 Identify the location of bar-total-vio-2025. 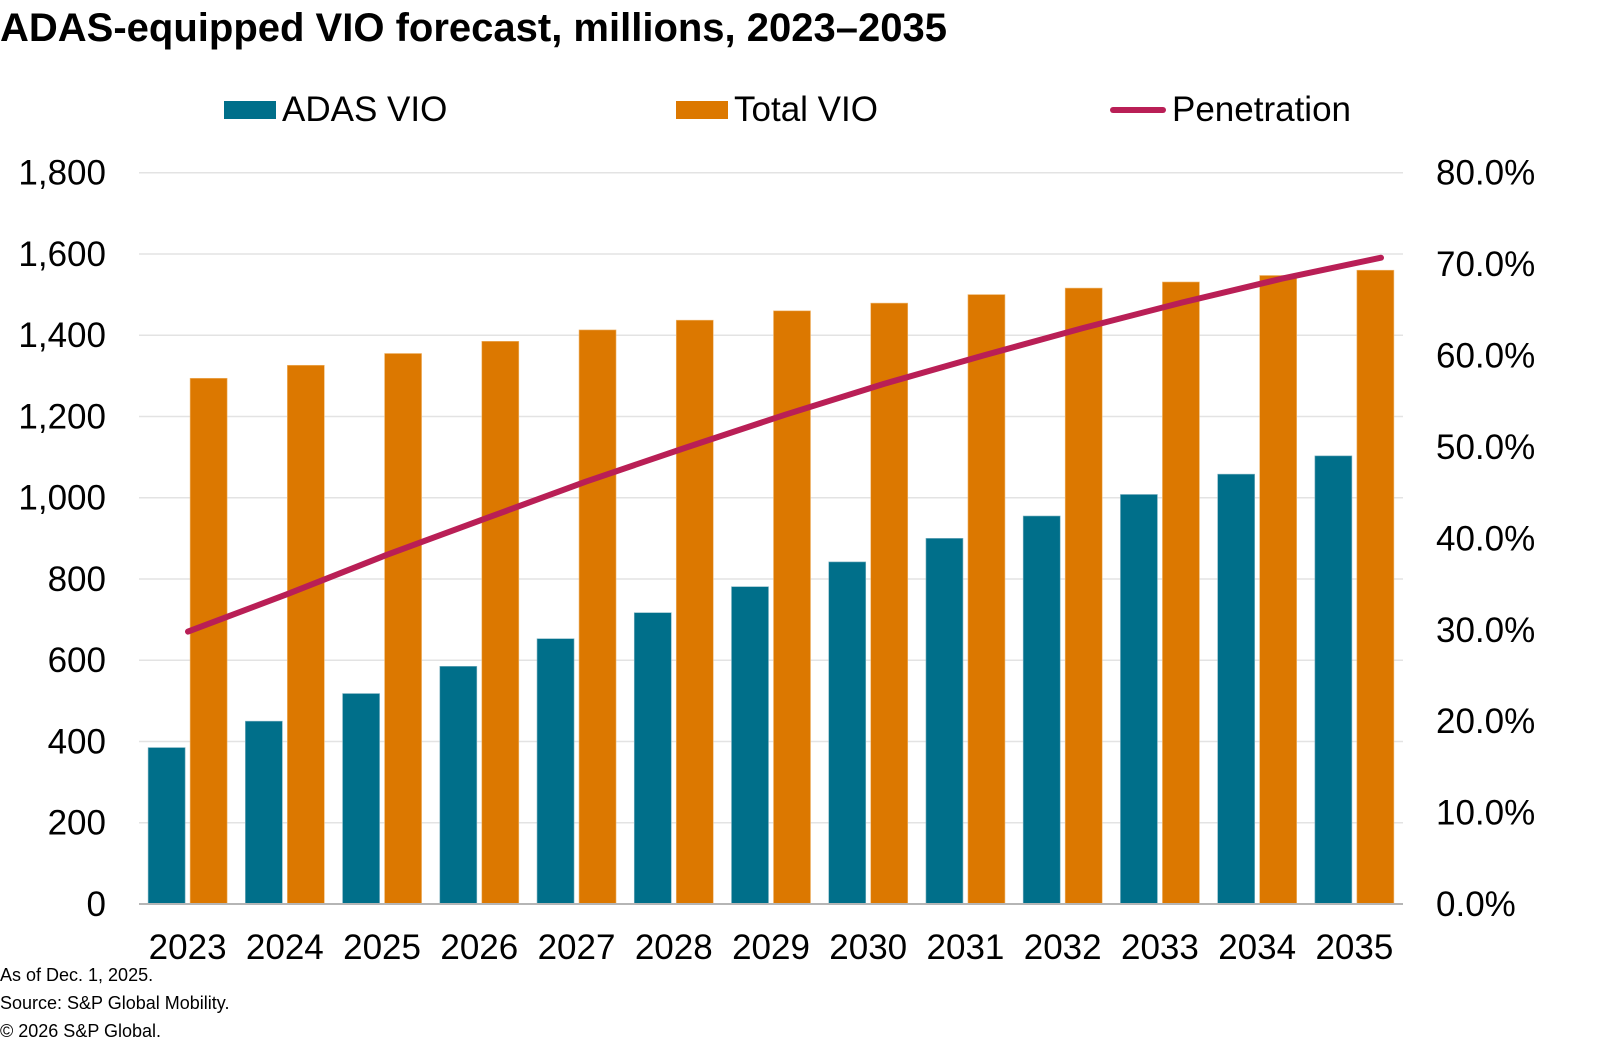
(403, 629).